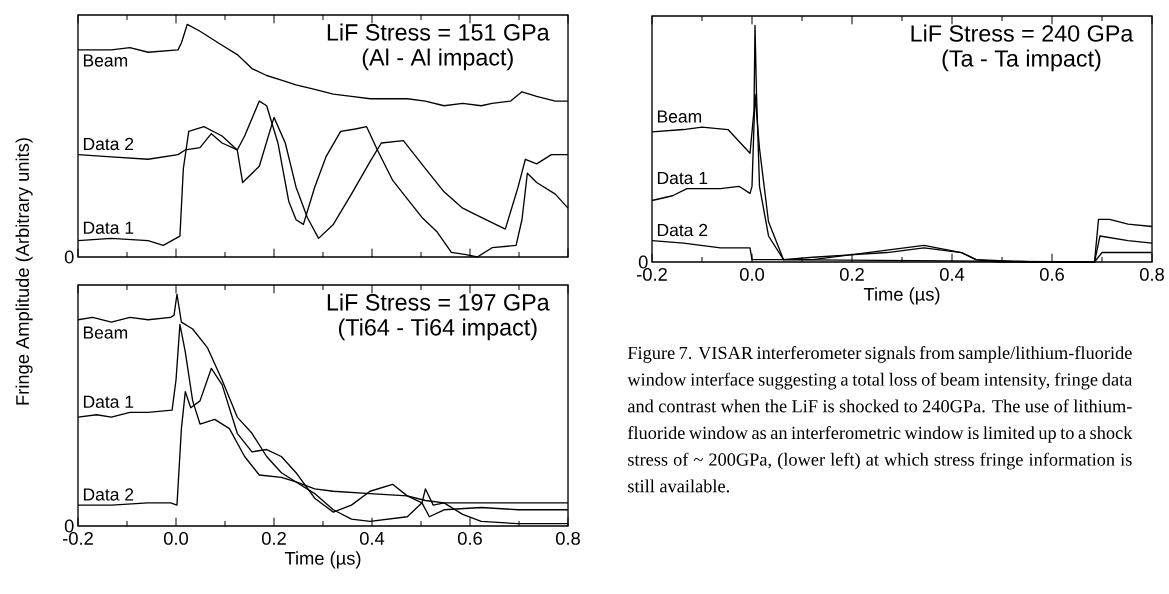  Describe the element at coordinates (438, 32) in the screenshot. I see `chart-title: LiF Stress = 151 GPa` at that location.